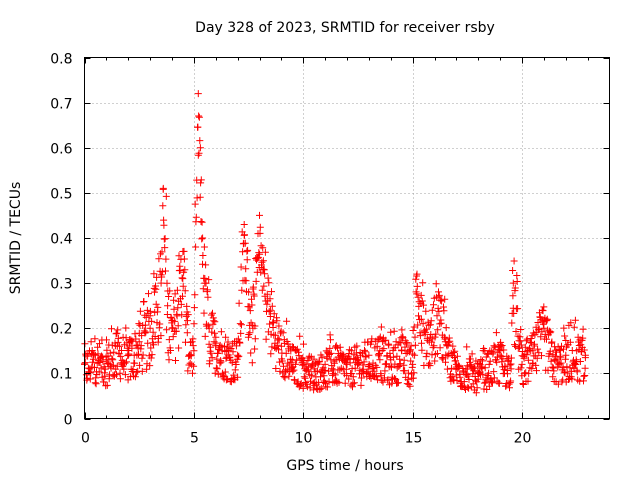 The image size is (640, 480). What do you see at coordinates (523, 439) in the screenshot?
I see `x-tick-label: 20` at bounding box center [523, 439].